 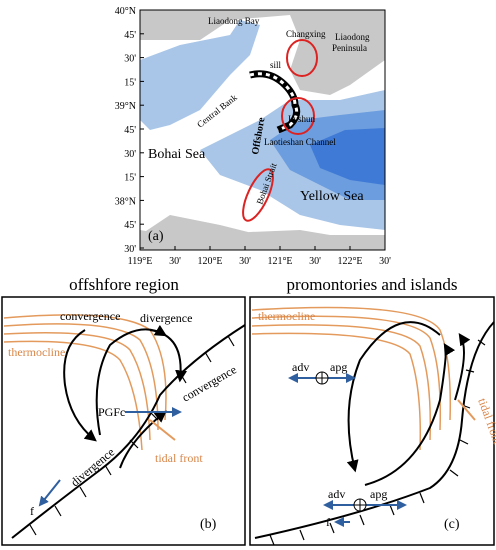 What do you see at coordinates (177, 154) in the screenshot?
I see `sea-label: Bohai Sea` at bounding box center [177, 154].